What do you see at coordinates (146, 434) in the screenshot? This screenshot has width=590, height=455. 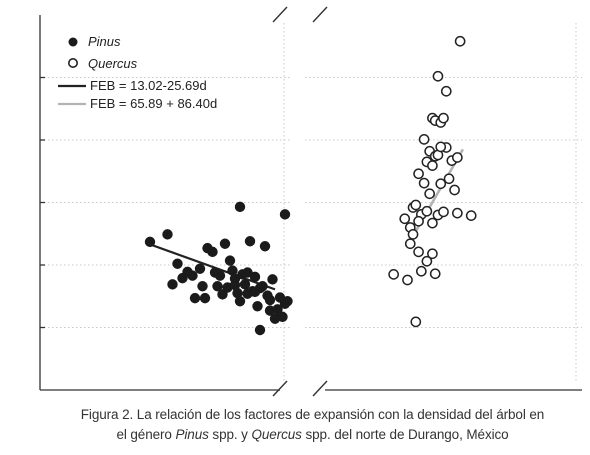 I see `caption-text-a: el género` at bounding box center [146, 434].